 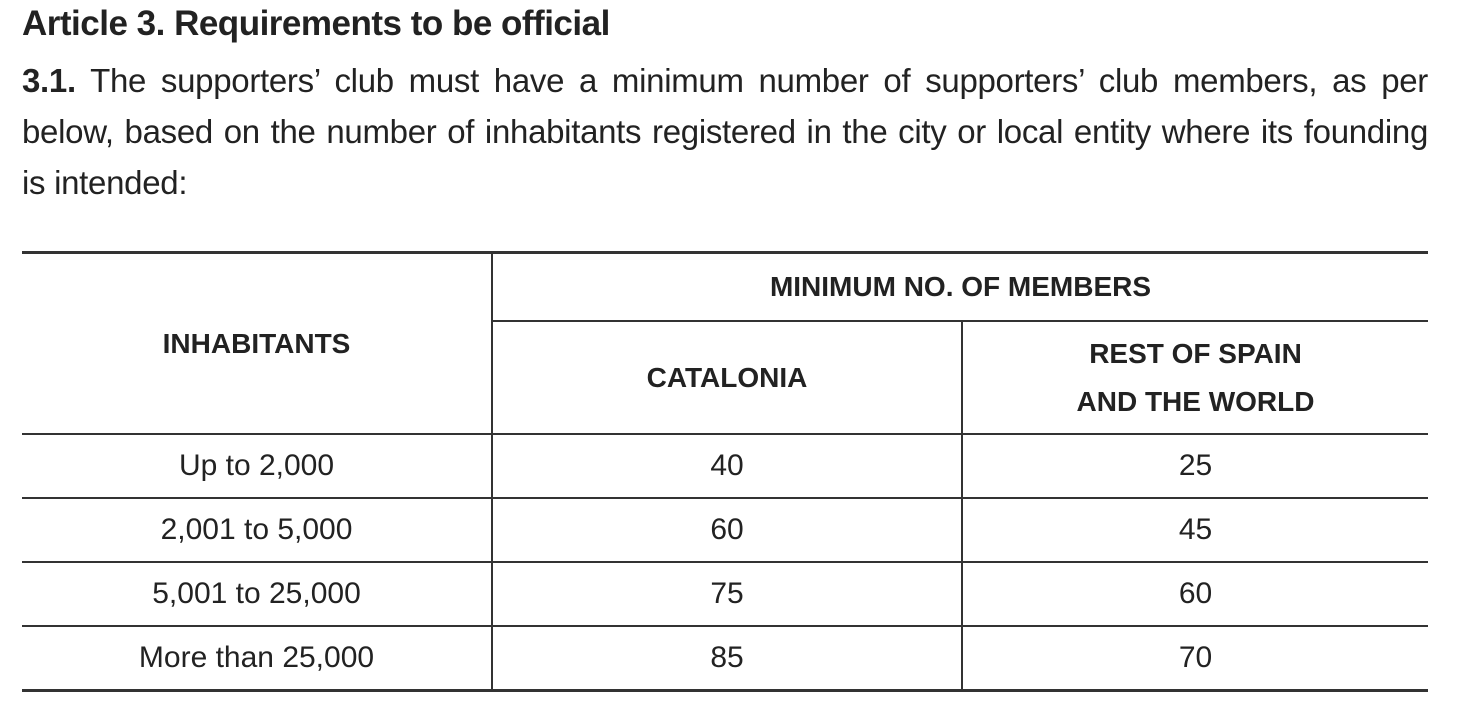 I want to click on header-inhabitants: INHABITANTS, so click(x=257, y=343).